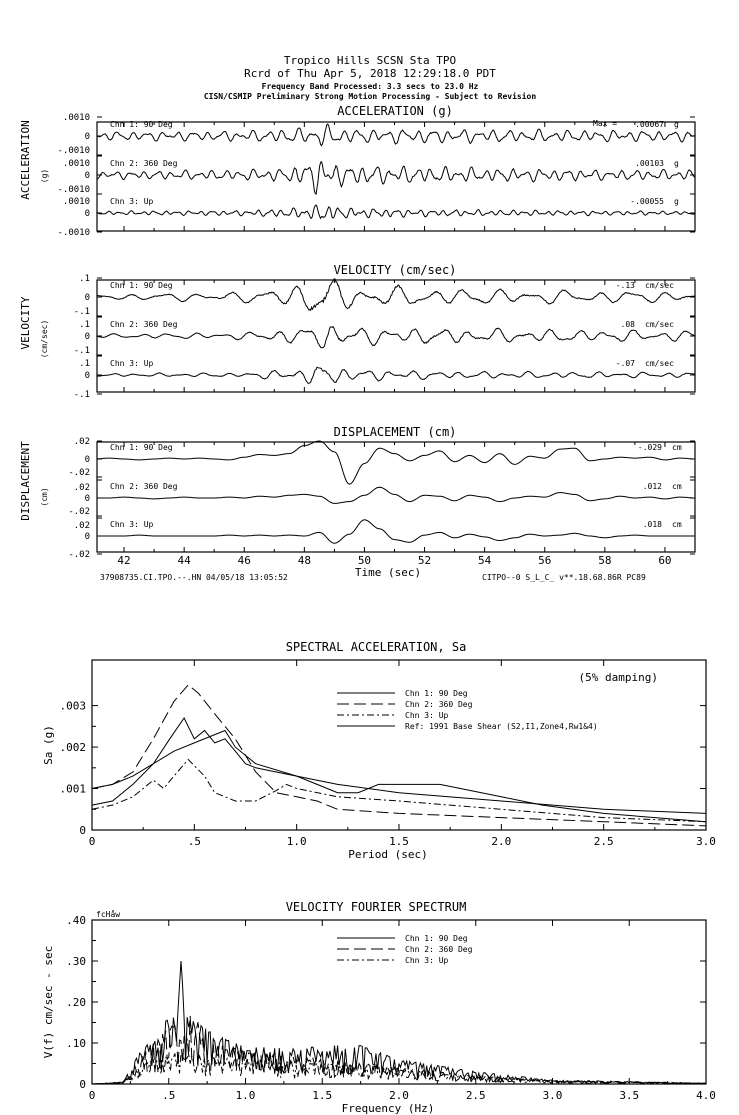 This screenshot has width=739, height=1115. I want to click on trace-displacement-chn3, so click(396, 531).